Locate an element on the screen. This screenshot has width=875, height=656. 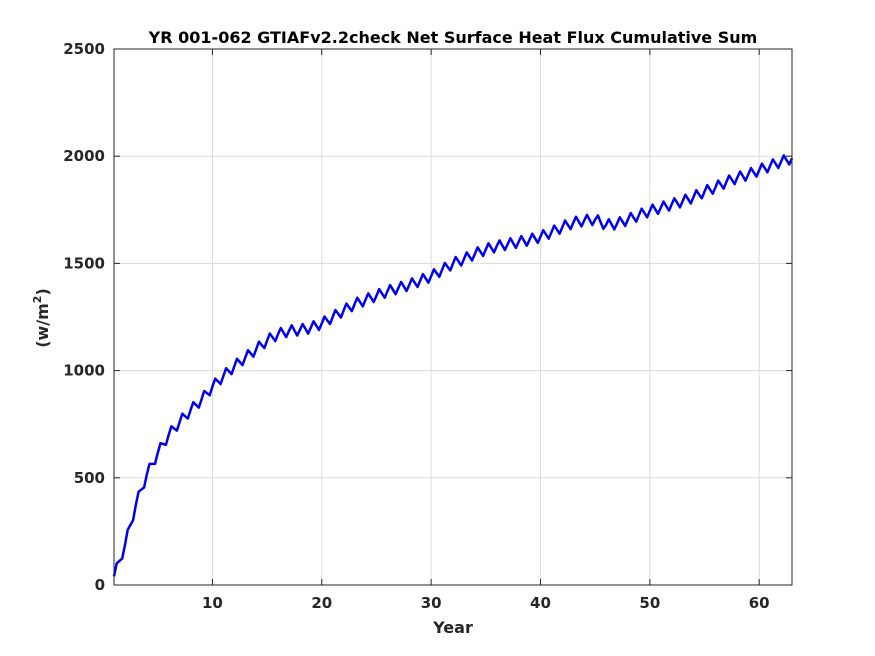
x-axis-label: Year is located at coordinates (452, 627).